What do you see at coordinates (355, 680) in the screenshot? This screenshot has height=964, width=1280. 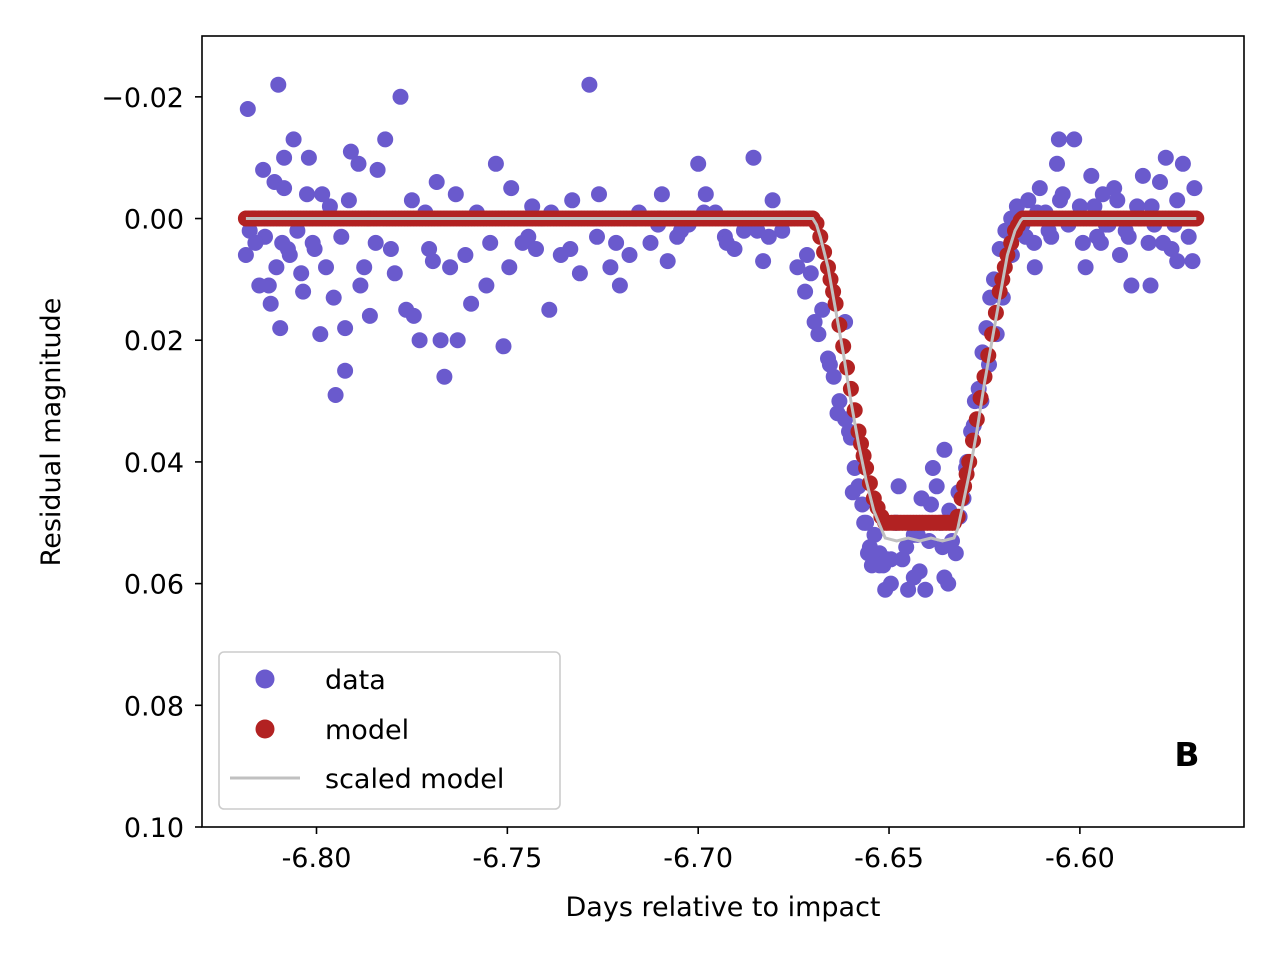 I see `legend-data-label: data` at bounding box center [355, 680].